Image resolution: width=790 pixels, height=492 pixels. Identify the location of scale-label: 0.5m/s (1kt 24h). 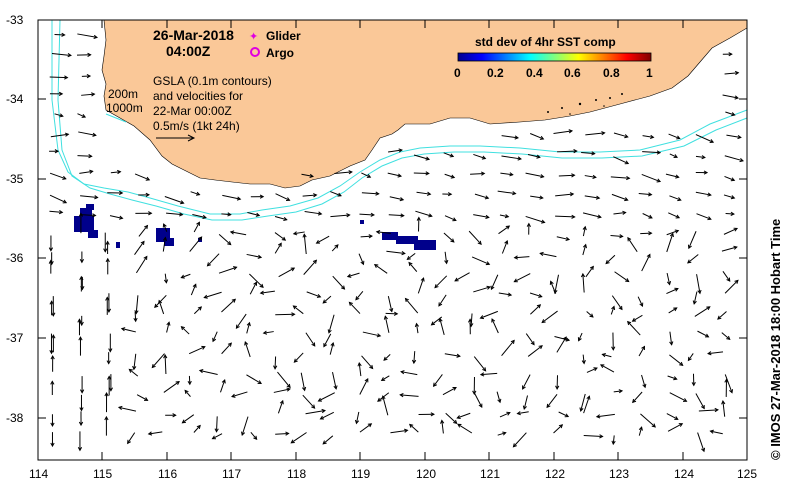
(196, 126).